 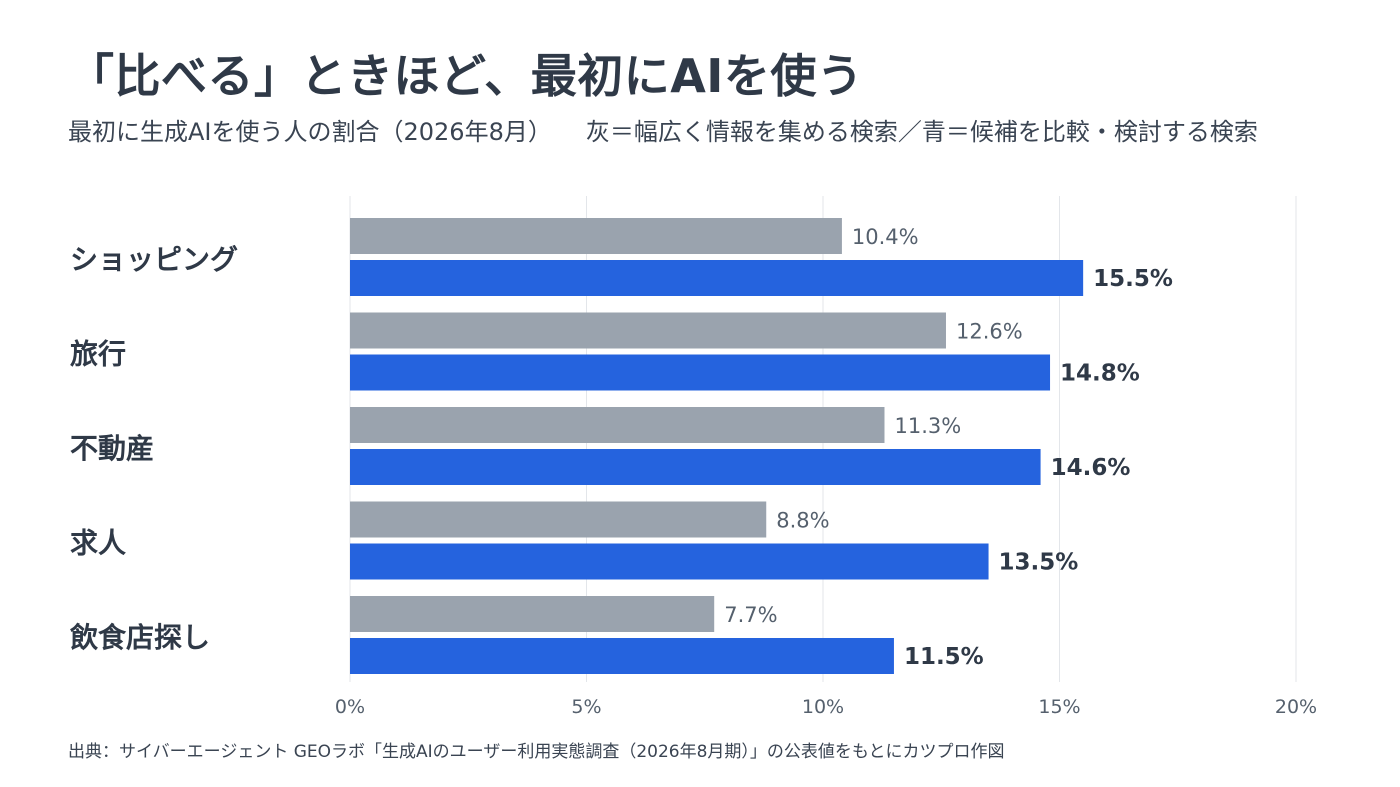 What do you see at coordinates (1039, 563) in the screenshot?
I see `data-label: 13.5%` at bounding box center [1039, 563].